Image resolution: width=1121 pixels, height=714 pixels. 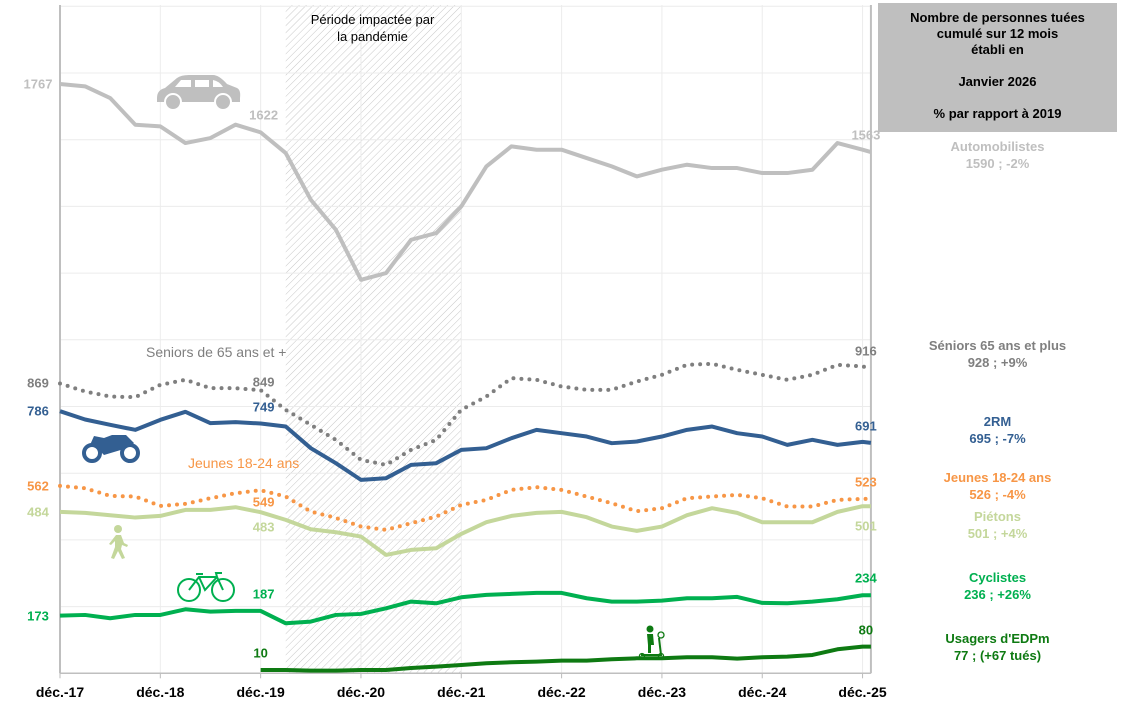 I want to click on data-label-pietons-mid: 483, so click(x=263, y=527).